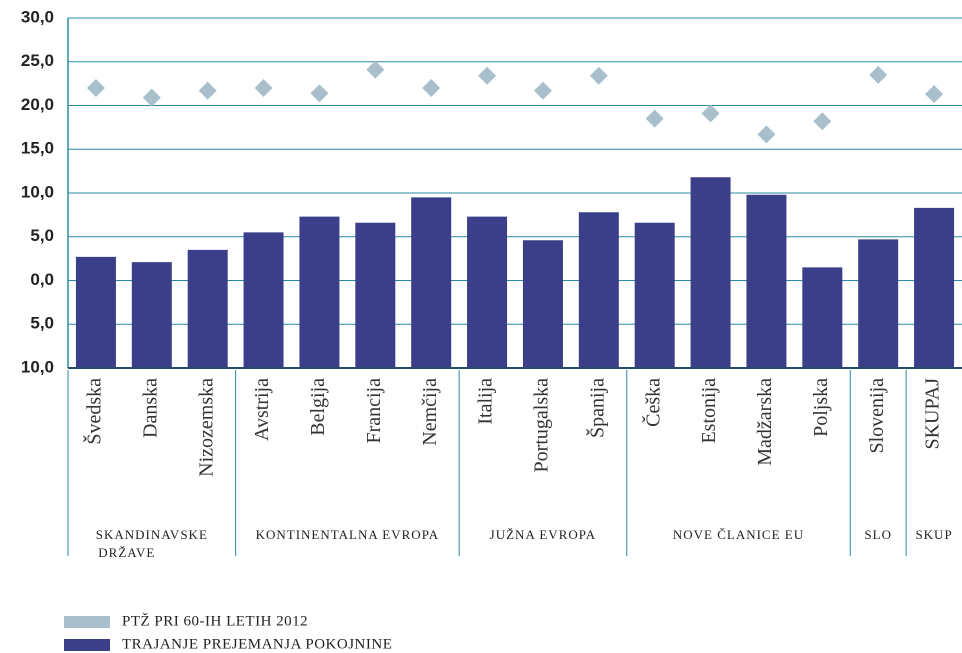  I want to click on y-tick-label: 25,0, so click(37, 60).